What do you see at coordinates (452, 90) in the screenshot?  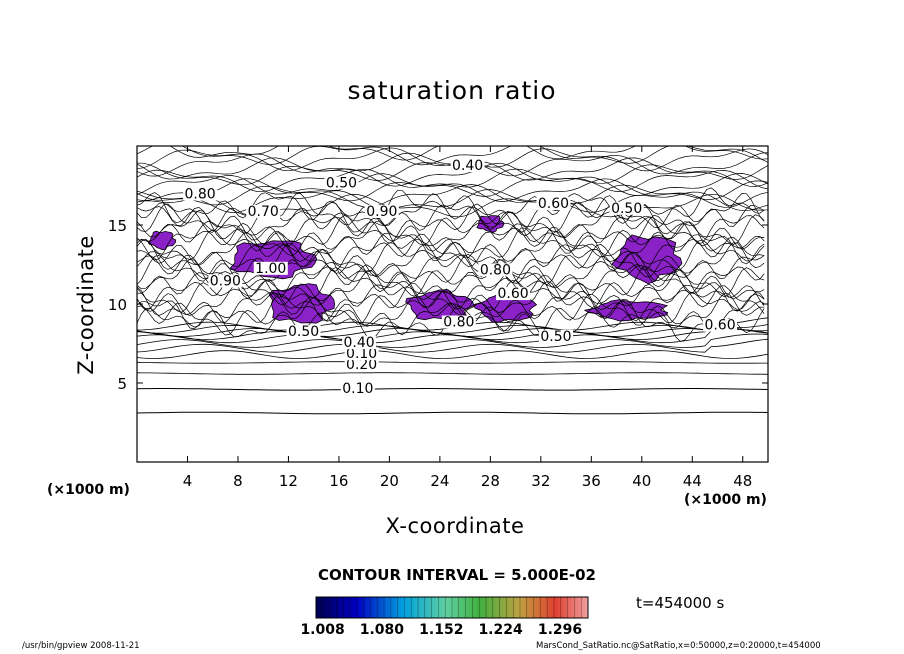 I see `chart-title: saturation ratio` at bounding box center [452, 90].